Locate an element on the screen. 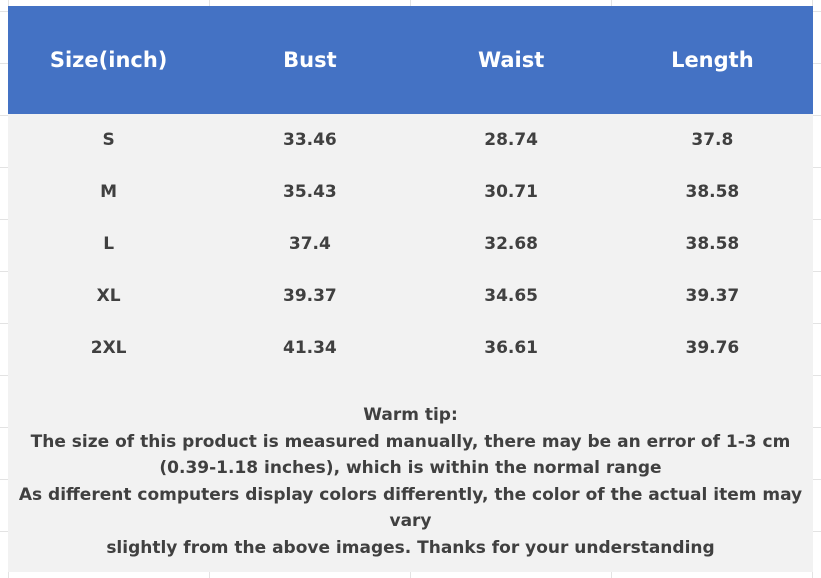  cell-bust: 41.34 is located at coordinates (309, 348).